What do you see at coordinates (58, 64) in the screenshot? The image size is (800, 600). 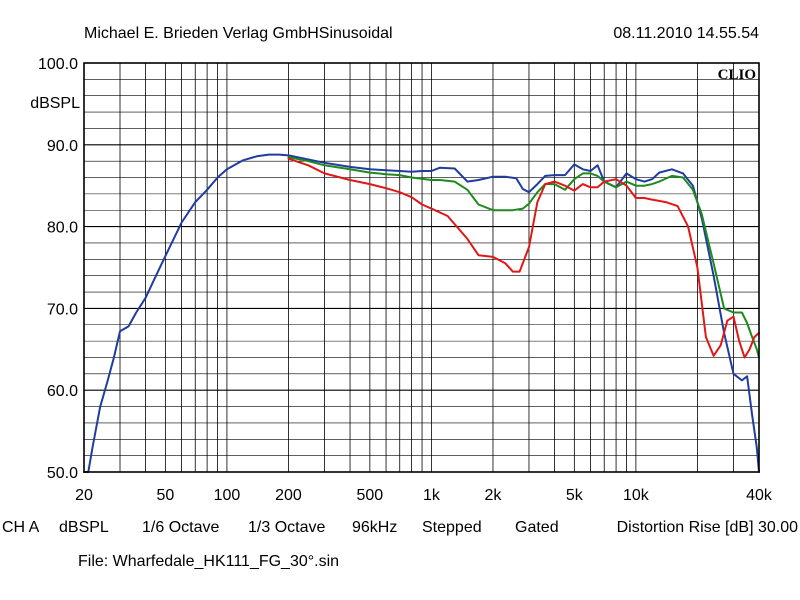 I see `y-tick-label: 100.0` at bounding box center [58, 64].